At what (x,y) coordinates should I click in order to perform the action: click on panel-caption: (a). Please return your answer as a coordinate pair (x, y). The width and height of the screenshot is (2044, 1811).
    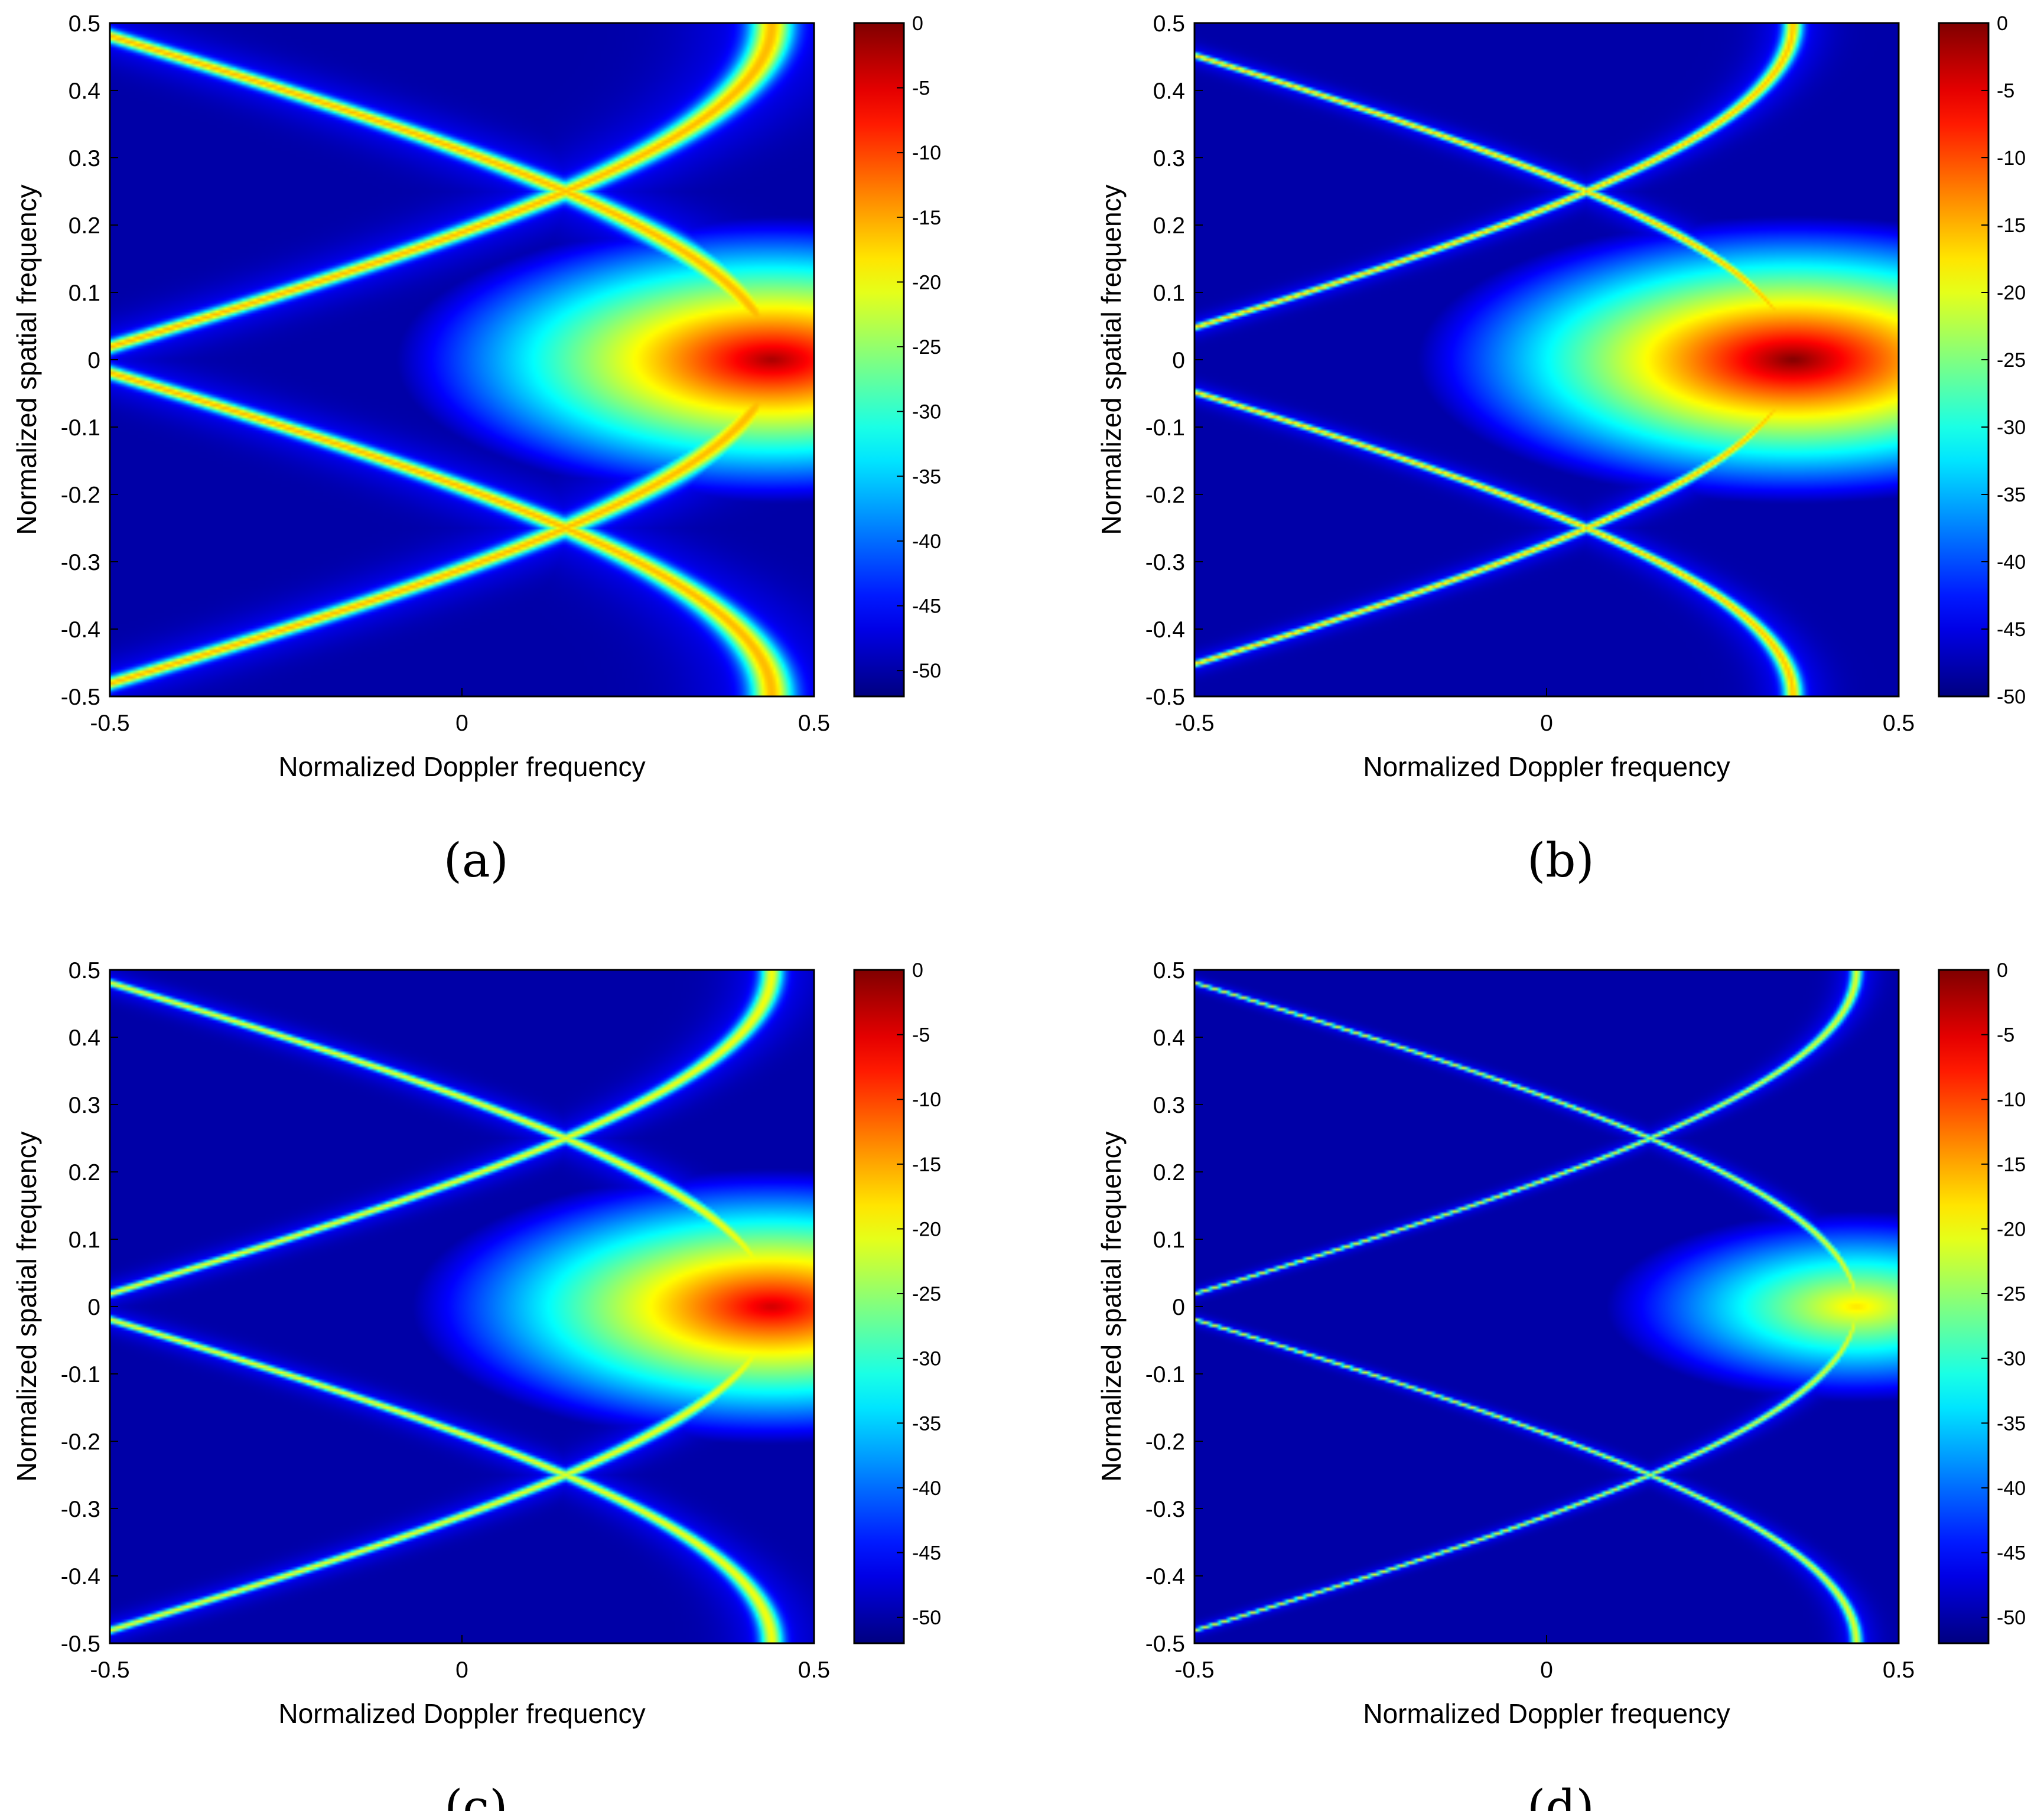
    Looking at the image, I should click on (476, 861).